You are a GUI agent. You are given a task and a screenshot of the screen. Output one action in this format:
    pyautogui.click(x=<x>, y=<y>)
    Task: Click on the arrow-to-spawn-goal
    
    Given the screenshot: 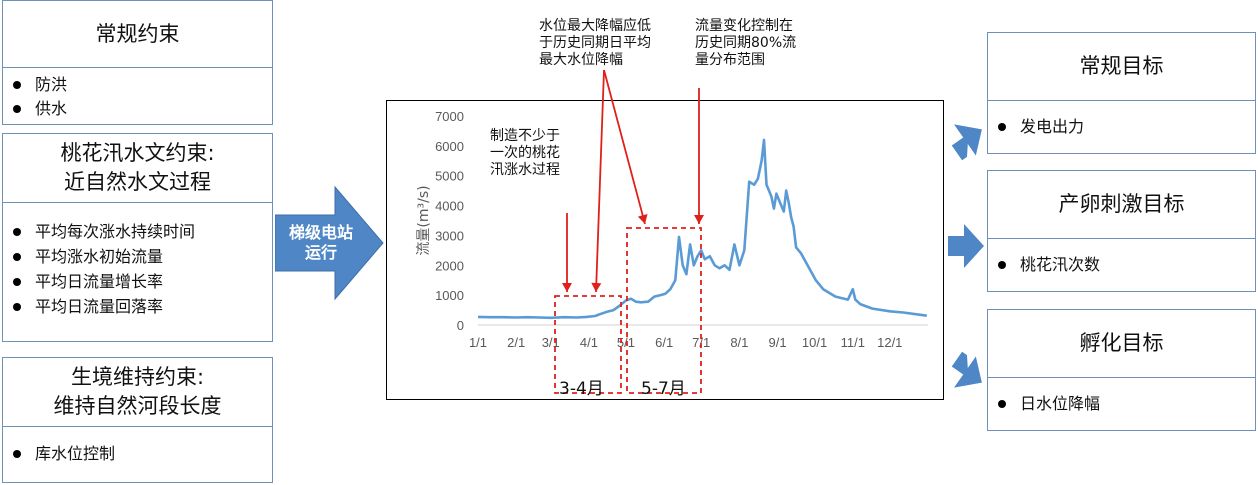 What is the action you would take?
    pyautogui.click(x=966, y=246)
    